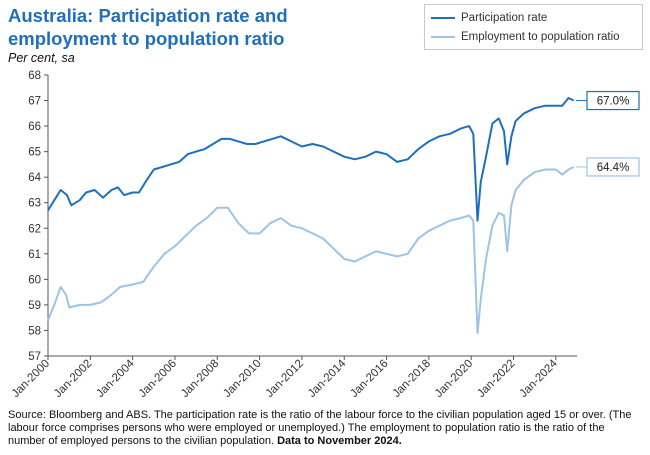  I want to click on y-tick-label: 58, so click(34, 331).